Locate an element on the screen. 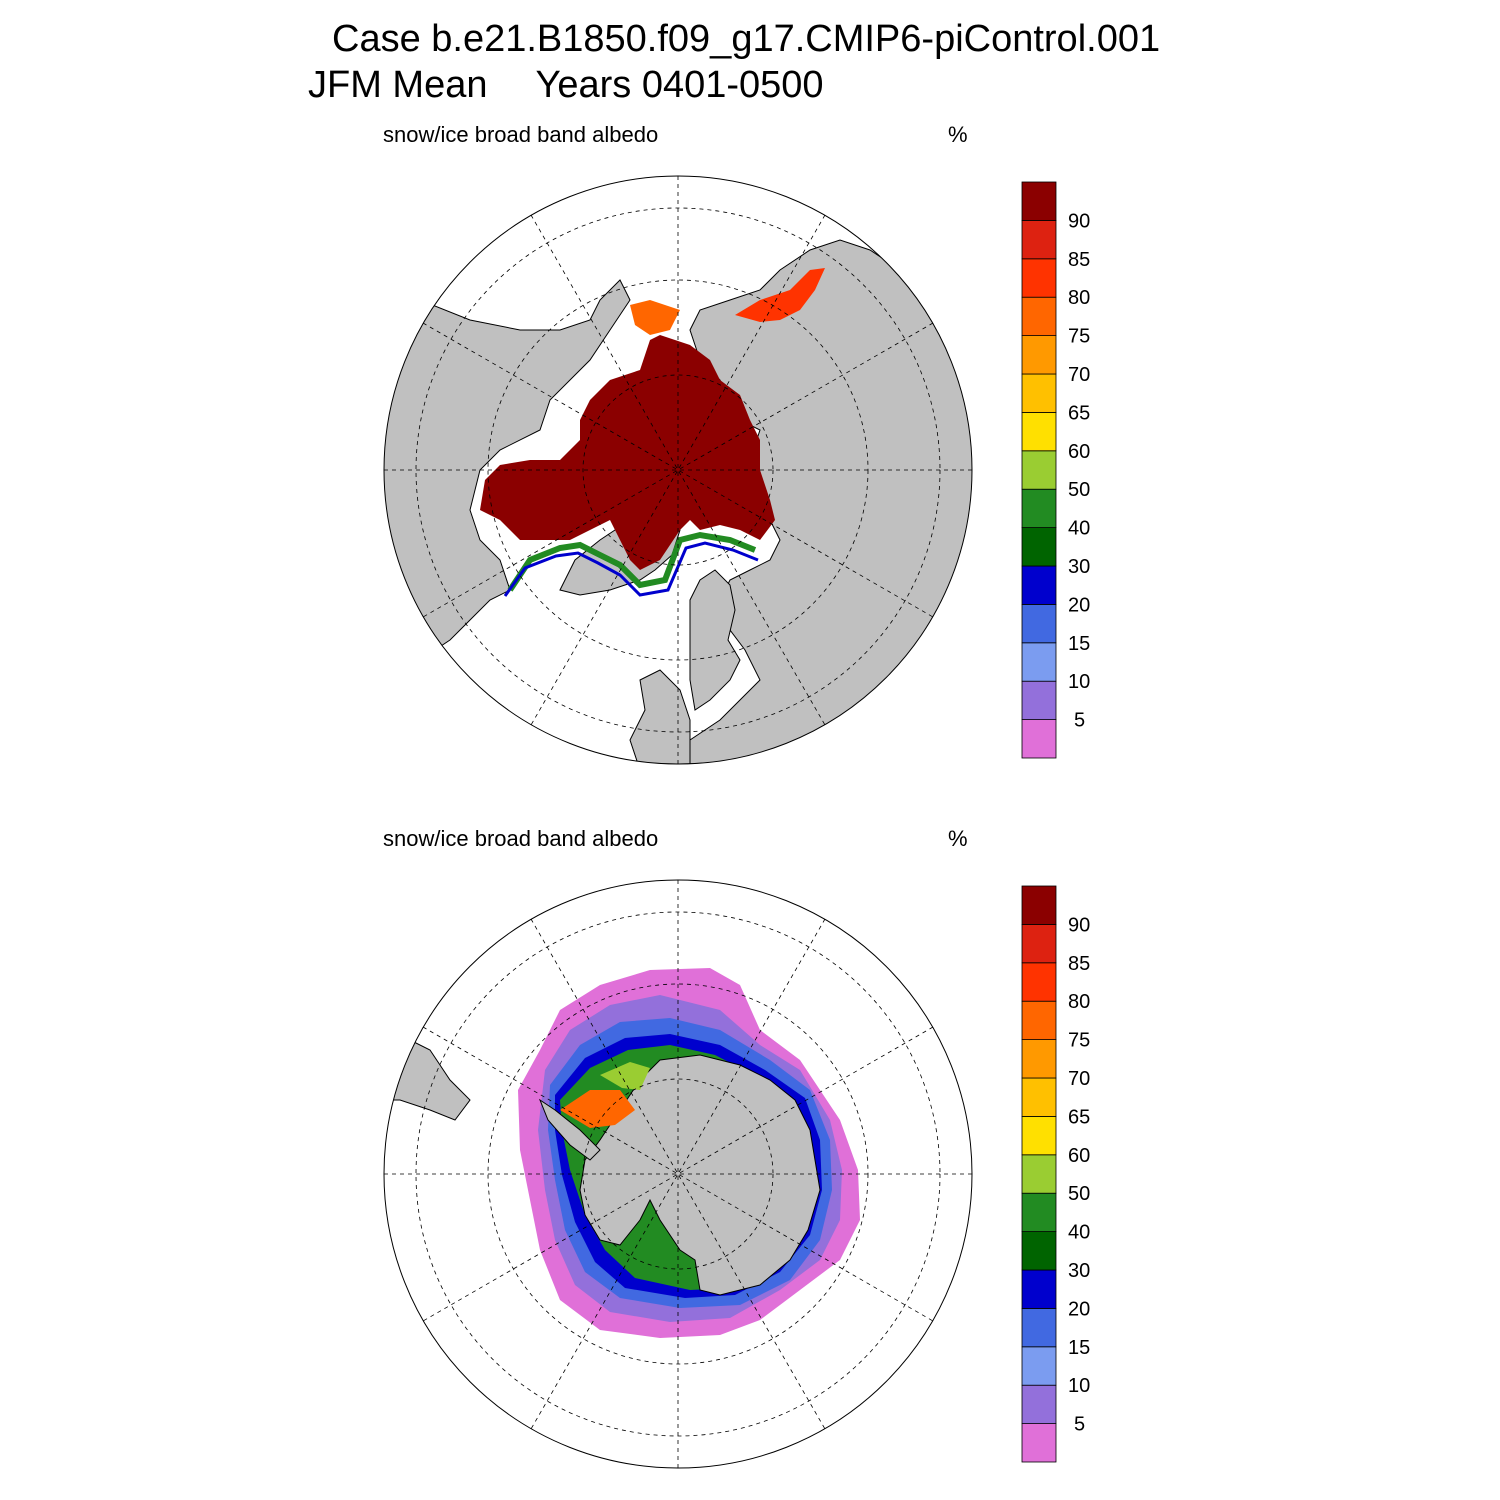 This screenshot has width=1500, height=1500. panel-north-units: % is located at coordinates (958, 134).